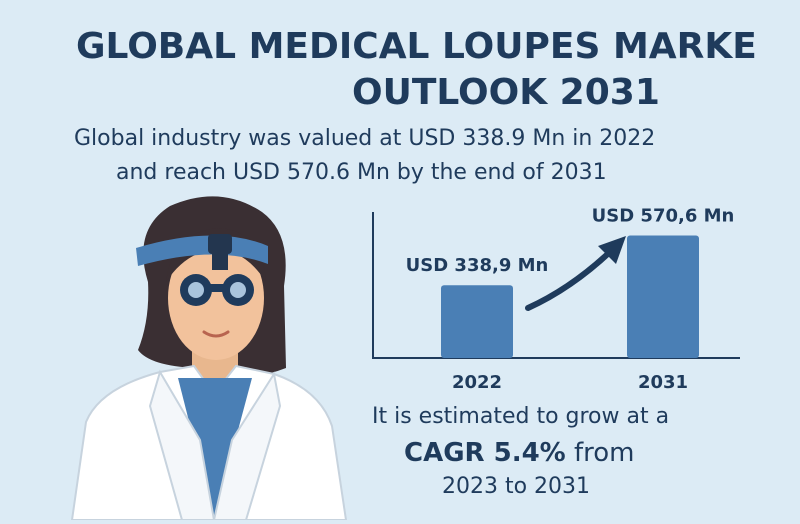 The width and height of the screenshot is (800, 524). What do you see at coordinates (485, 453) in the screenshot?
I see `cagr-value: CAGR 5.4%` at bounding box center [485, 453].